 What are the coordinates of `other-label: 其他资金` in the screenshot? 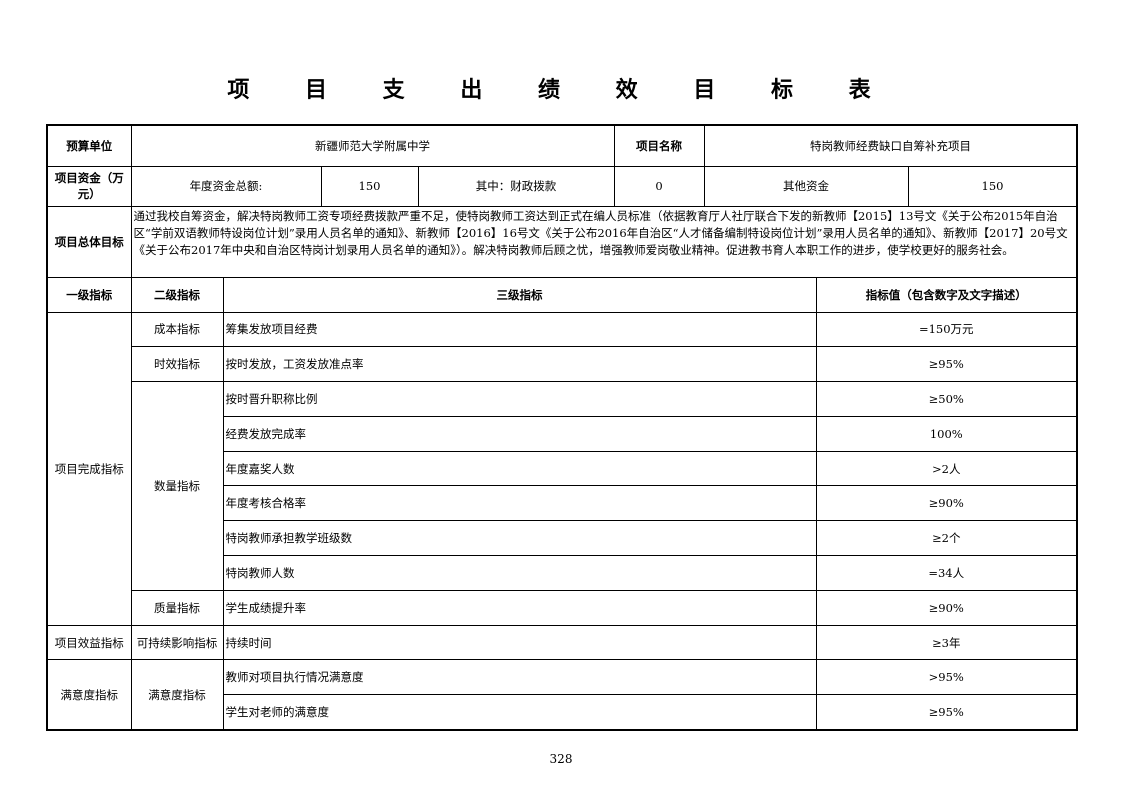 It's located at (806, 186).